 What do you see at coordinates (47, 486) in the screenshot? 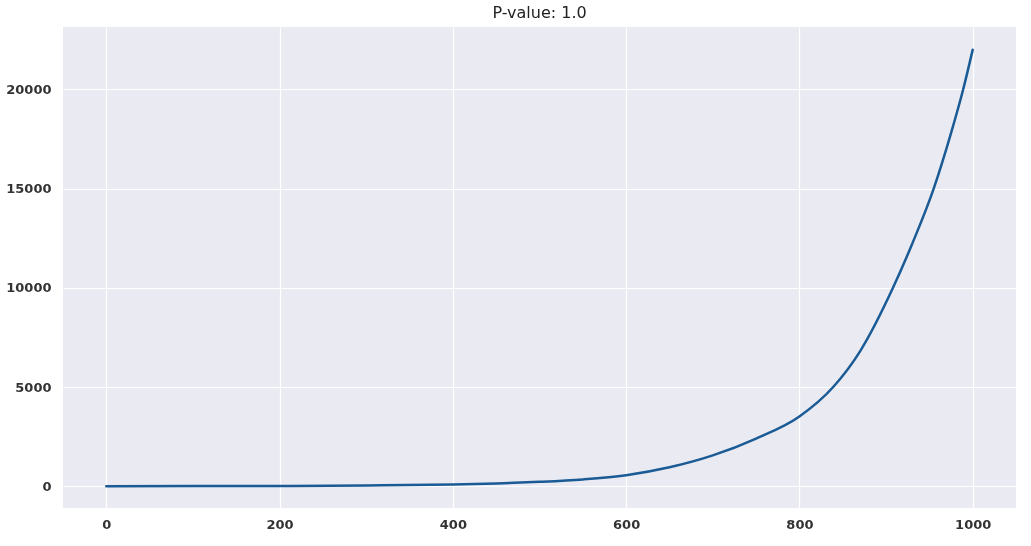
I see `y-tick-label: 0` at bounding box center [47, 486].